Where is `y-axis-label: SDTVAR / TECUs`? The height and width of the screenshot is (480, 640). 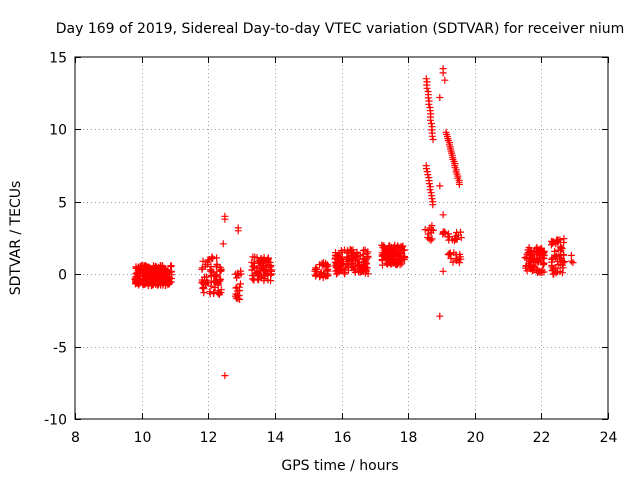
y-axis-label: SDTVAR / TECUs is located at coordinates (16, 238).